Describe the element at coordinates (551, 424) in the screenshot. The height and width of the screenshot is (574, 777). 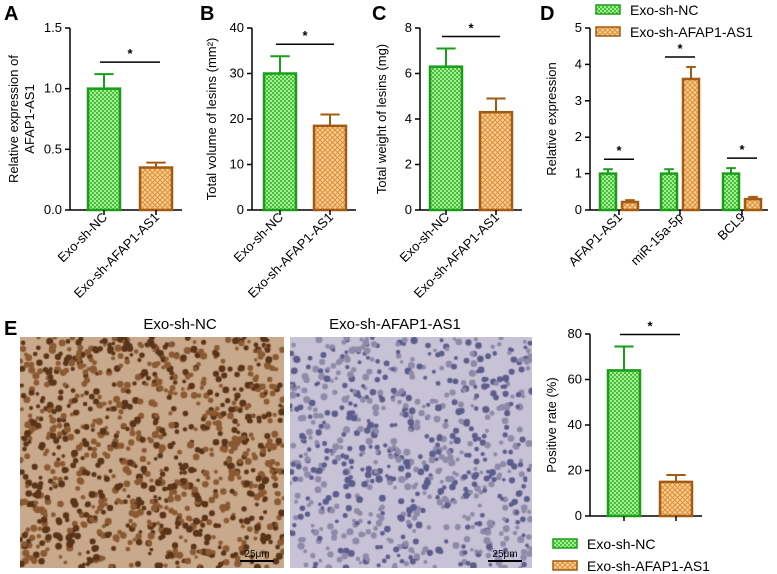
I see `y-axis-title: Positive rate (%)` at that location.